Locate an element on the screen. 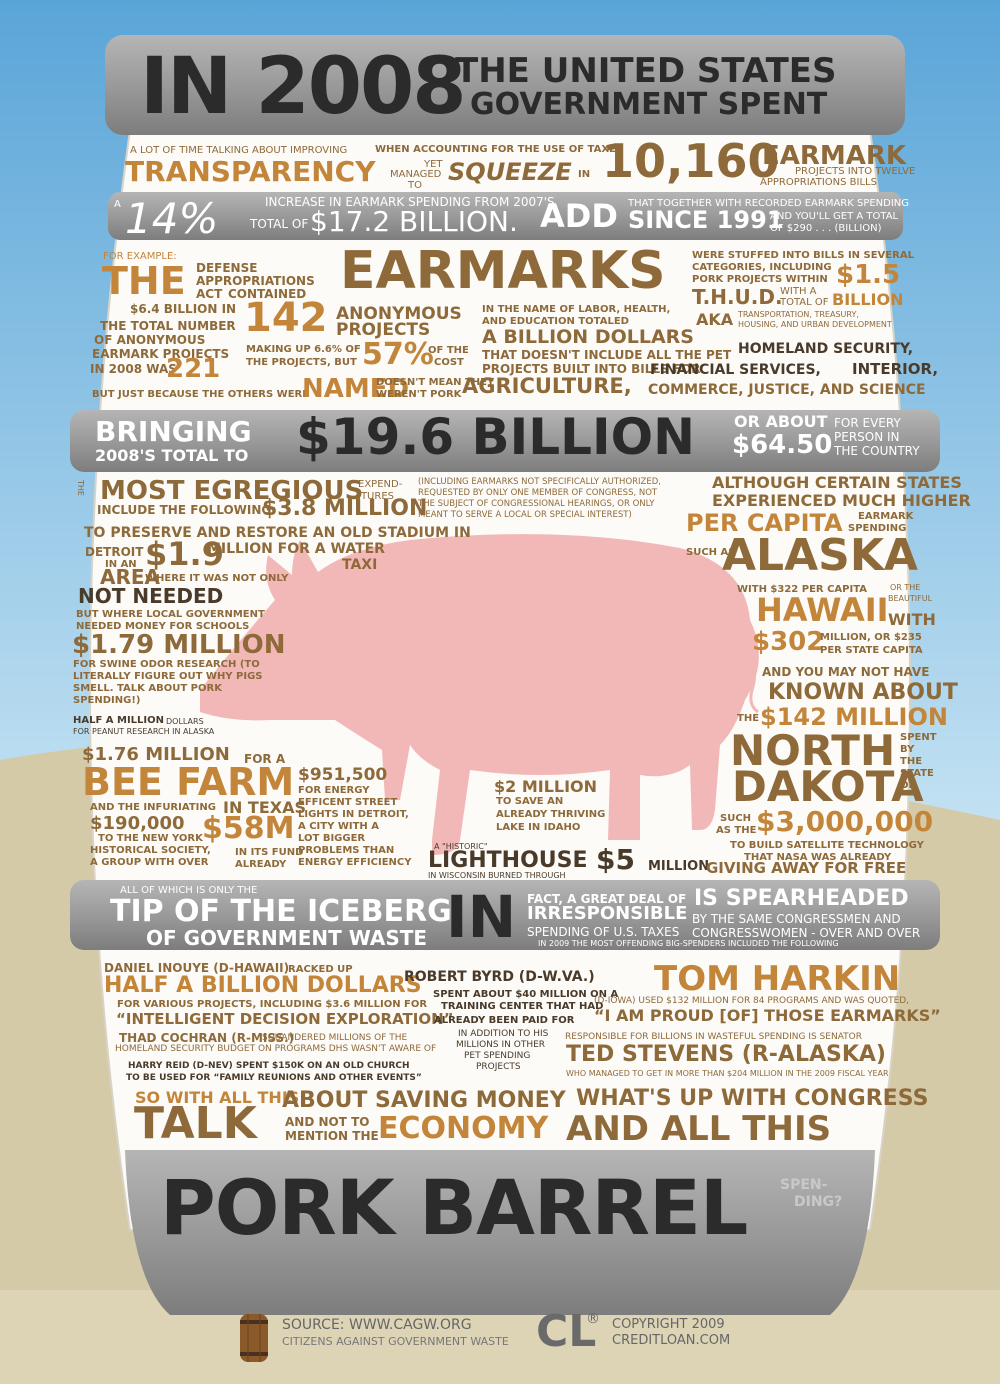 This screenshot has height=1384, width=1000. creditloan-logo: CL is located at coordinates (566, 1332).